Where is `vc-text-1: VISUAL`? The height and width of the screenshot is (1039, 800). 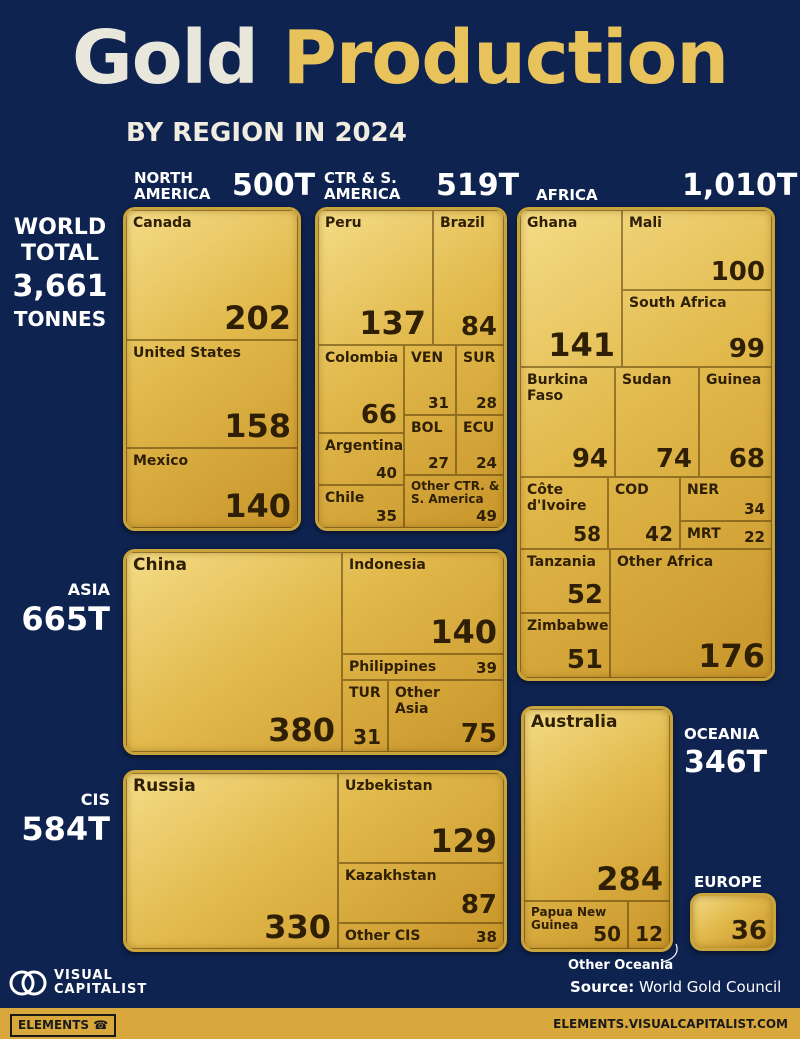
vc-text-1: VISUAL is located at coordinates (83, 975).